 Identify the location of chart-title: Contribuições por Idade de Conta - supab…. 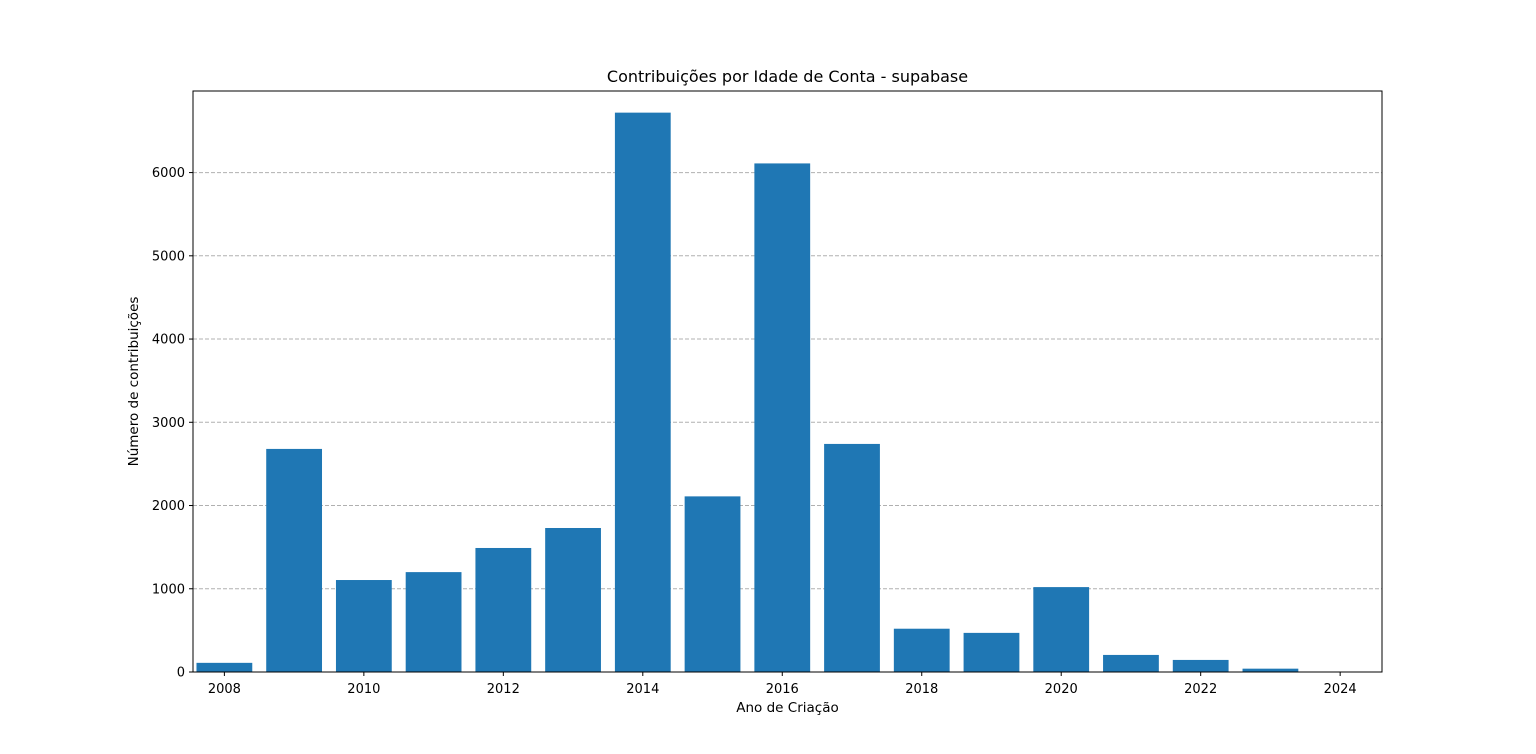
(787, 76).